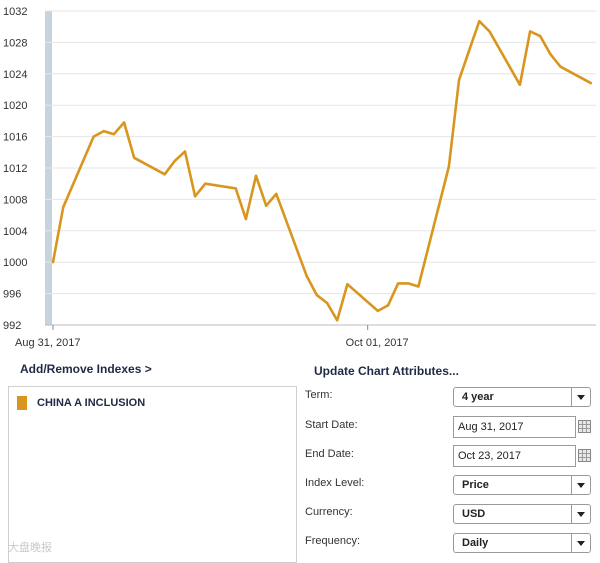  What do you see at coordinates (22, 403) in the screenshot?
I see `legend-swatch` at bounding box center [22, 403].